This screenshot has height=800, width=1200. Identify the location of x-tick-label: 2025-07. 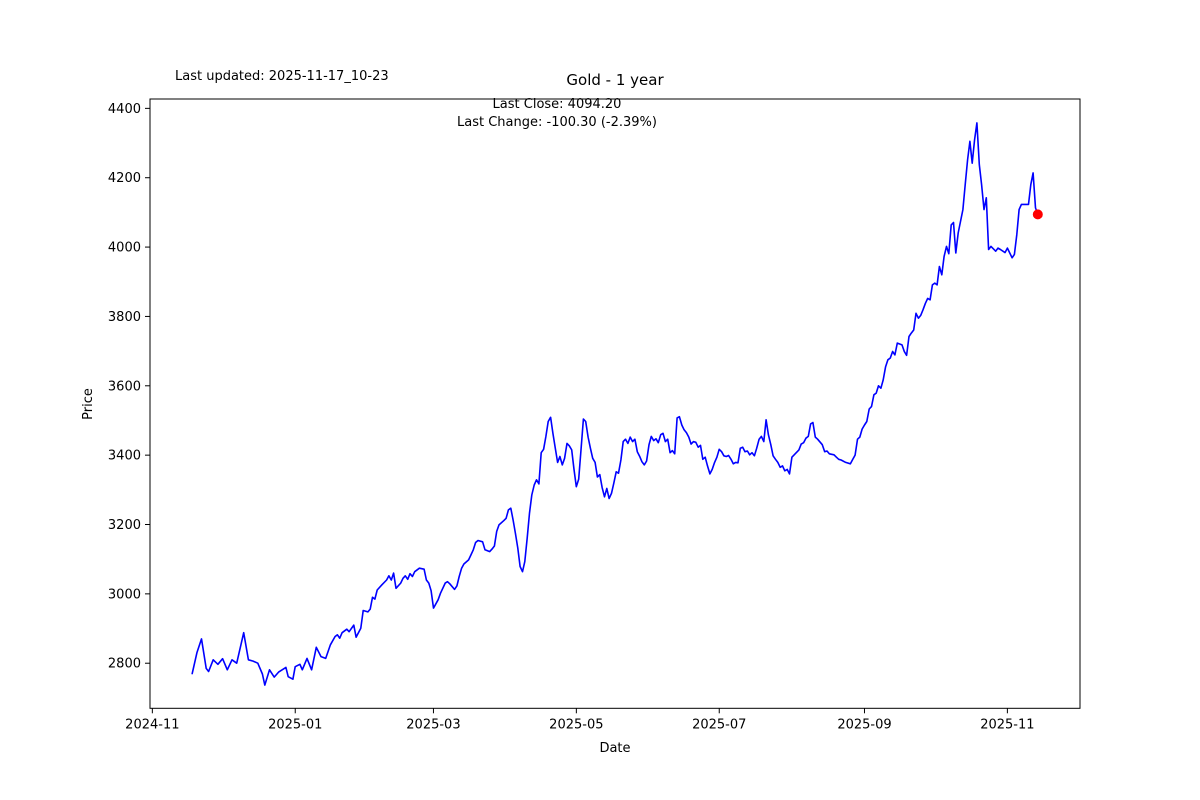
(719, 724).